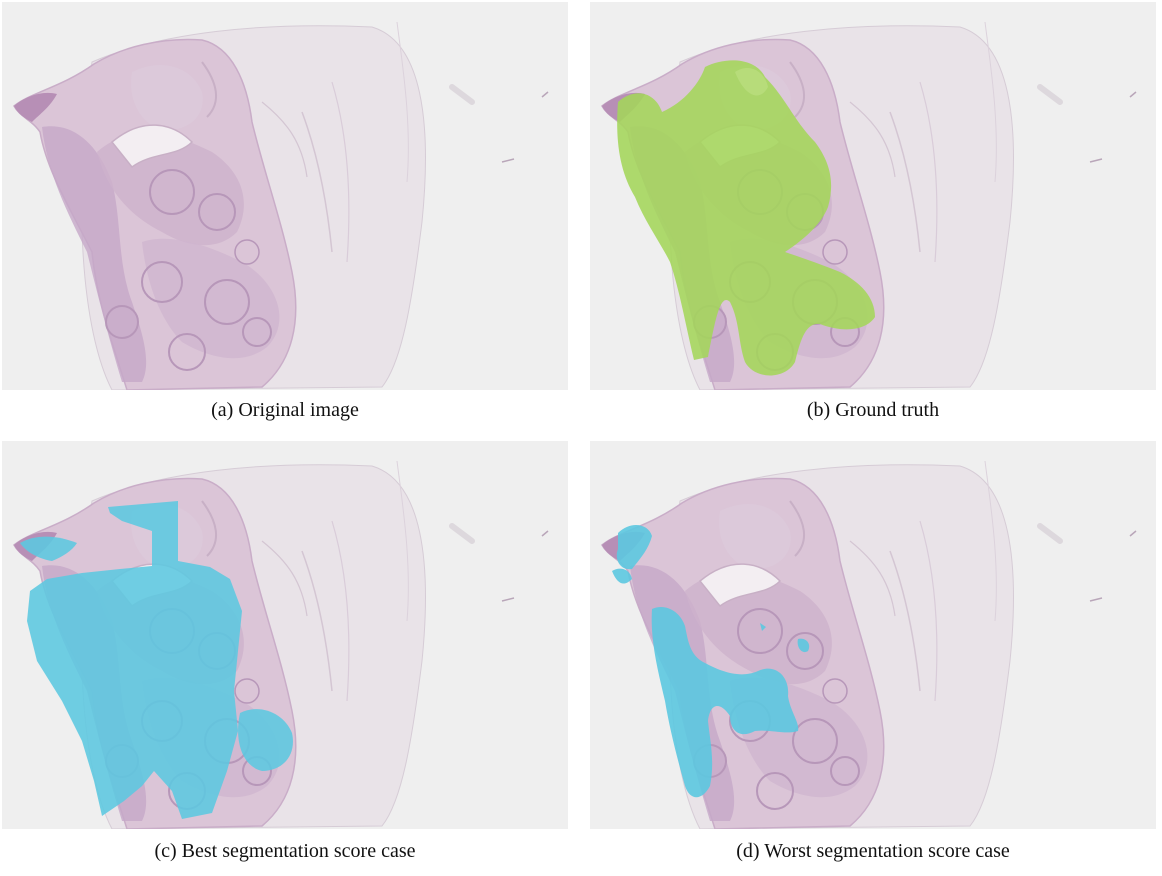 This screenshot has width=1162, height=876. Describe the element at coordinates (285, 410) in the screenshot. I see `caption-original-image: (a) Original image` at that location.